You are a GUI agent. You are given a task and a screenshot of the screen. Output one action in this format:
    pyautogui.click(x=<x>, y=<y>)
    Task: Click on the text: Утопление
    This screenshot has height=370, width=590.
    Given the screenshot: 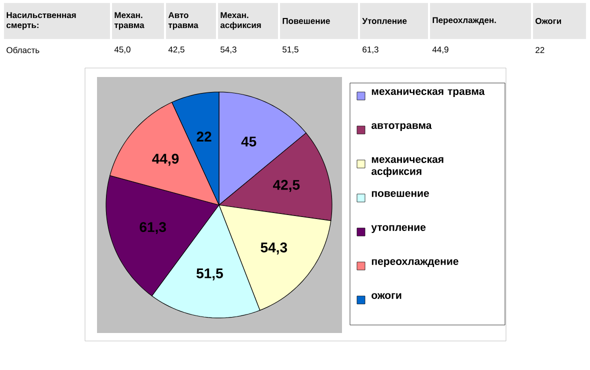 What is the action you would take?
    pyautogui.click(x=384, y=21)
    